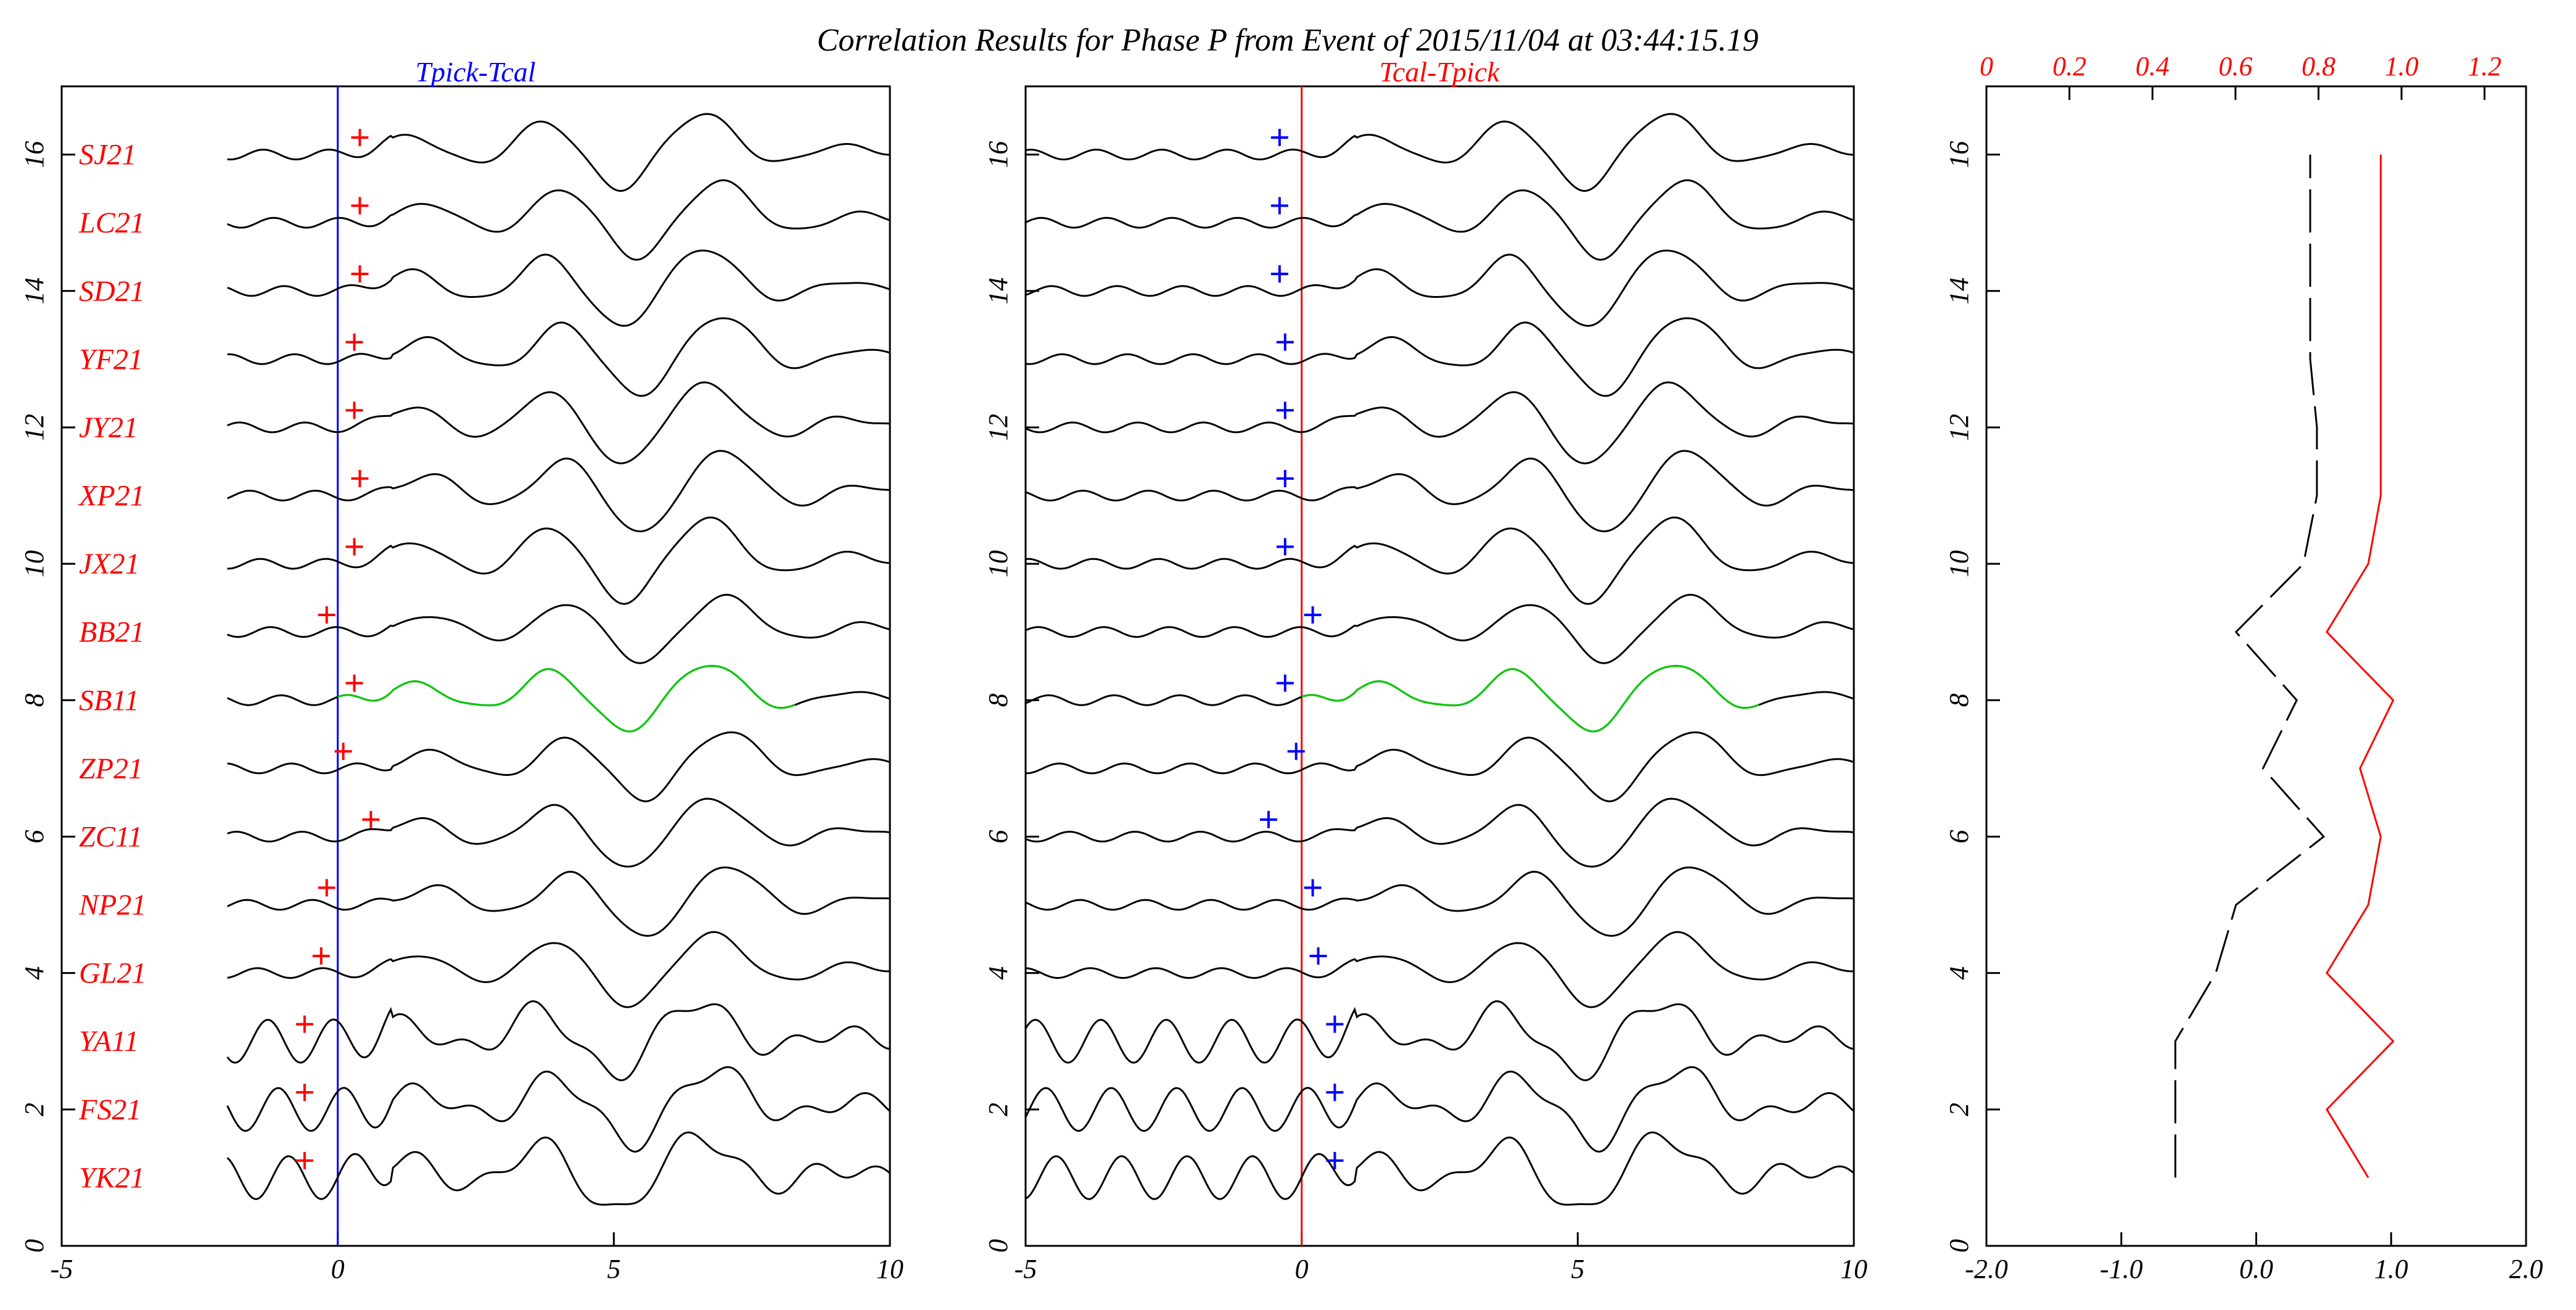 This screenshot has height=1310, width=2576. I want to click on trace-gl21, so click(1439, 969).